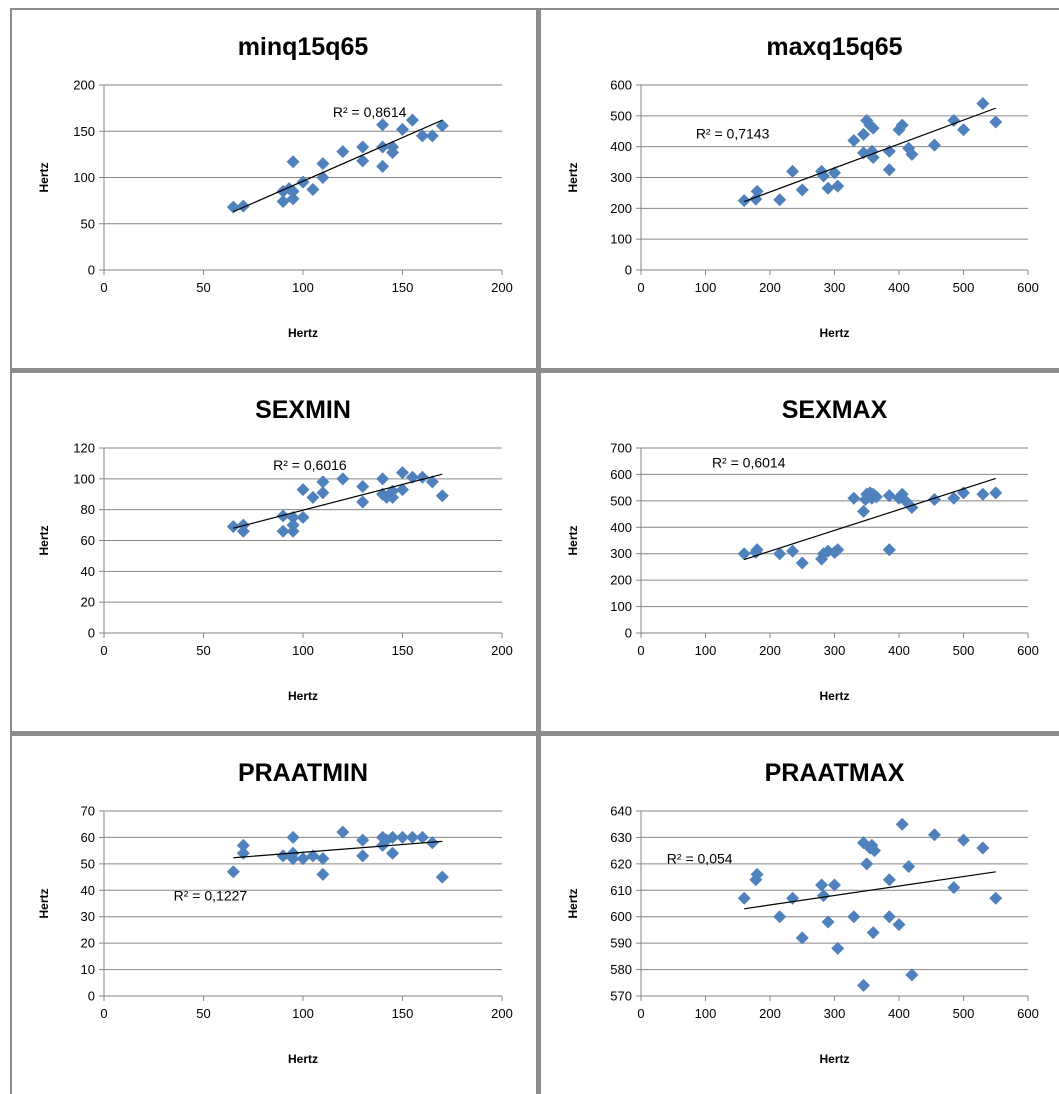 The width and height of the screenshot is (1059, 1094). What do you see at coordinates (303, 1013) in the screenshot?
I see `x-tick-label: 100` at bounding box center [303, 1013].